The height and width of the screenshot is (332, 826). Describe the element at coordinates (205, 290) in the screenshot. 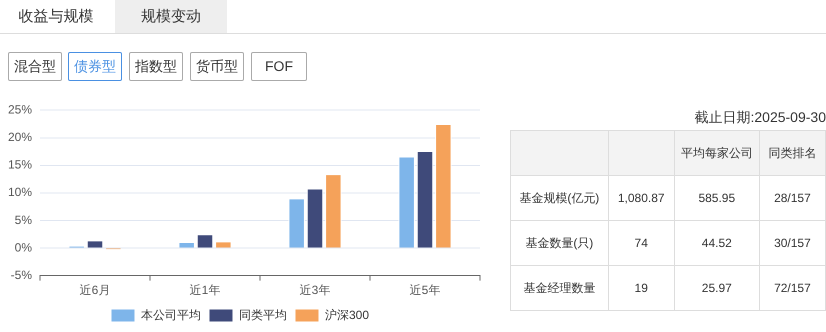

I see `x-tick-label: 近1年` at that location.